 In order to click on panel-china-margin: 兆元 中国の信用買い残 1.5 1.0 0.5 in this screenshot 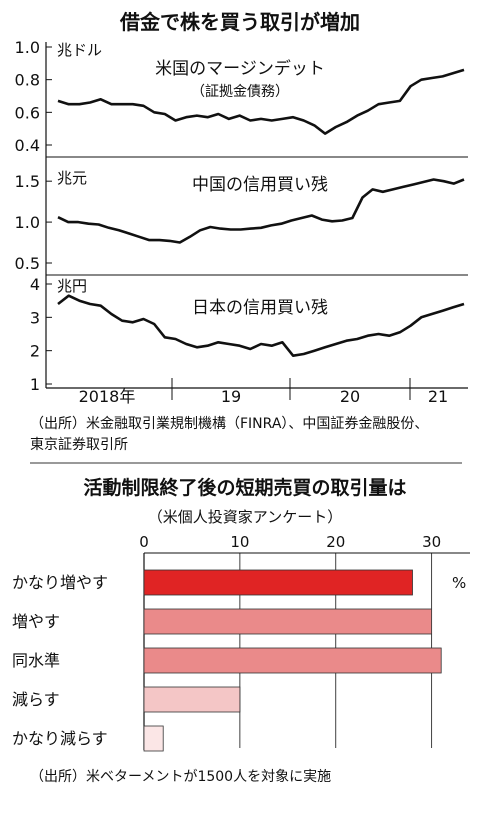, I will do `click(241, 222)`.